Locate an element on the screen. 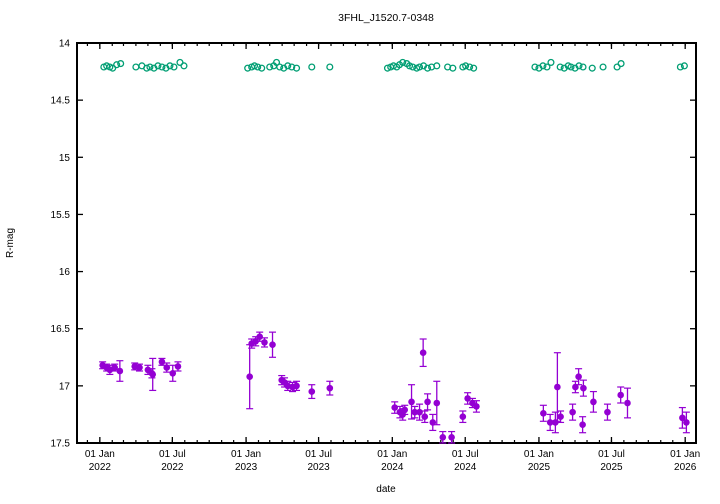 This screenshot has height=504, width=720. chart-title: 3FHL_J1520.7-0348 is located at coordinates (386, 18).